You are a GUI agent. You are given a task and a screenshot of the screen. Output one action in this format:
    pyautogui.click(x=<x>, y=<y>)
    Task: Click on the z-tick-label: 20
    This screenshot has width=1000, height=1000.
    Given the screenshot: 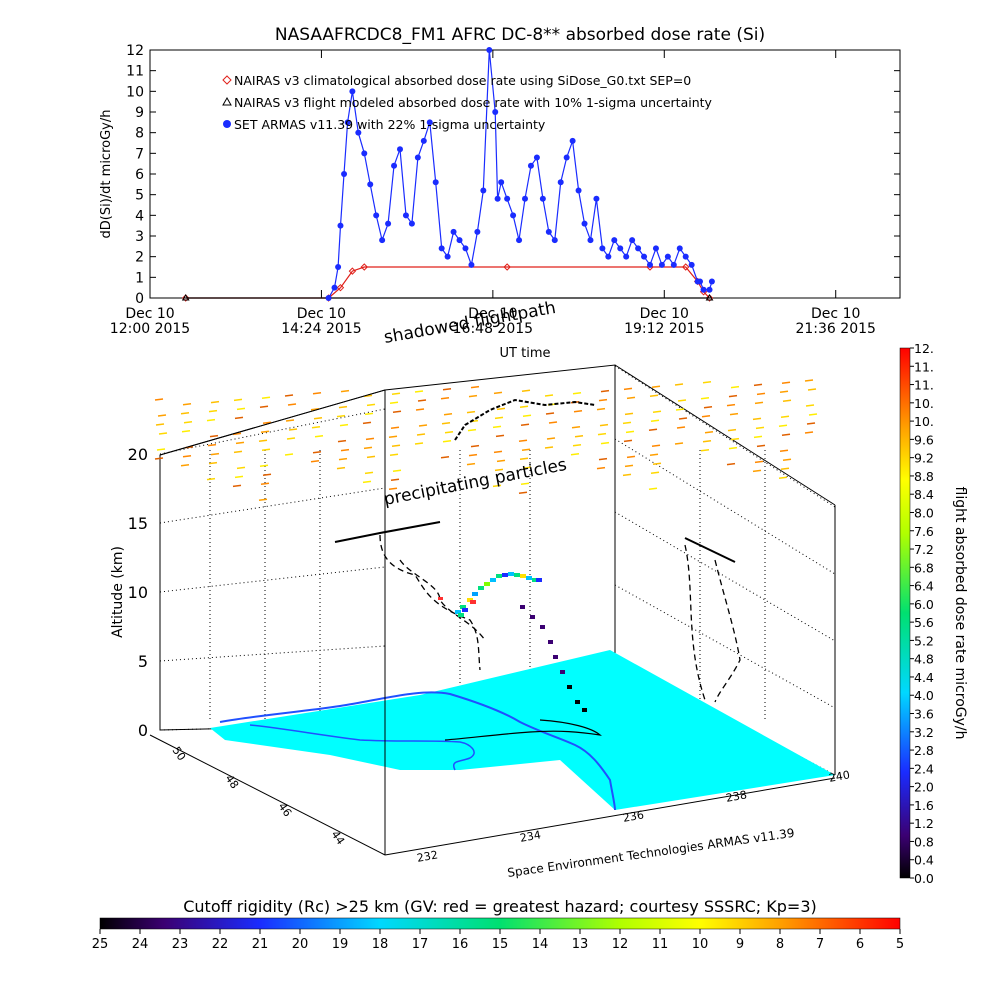 What is the action you would take?
    pyautogui.click(x=138, y=454)
    